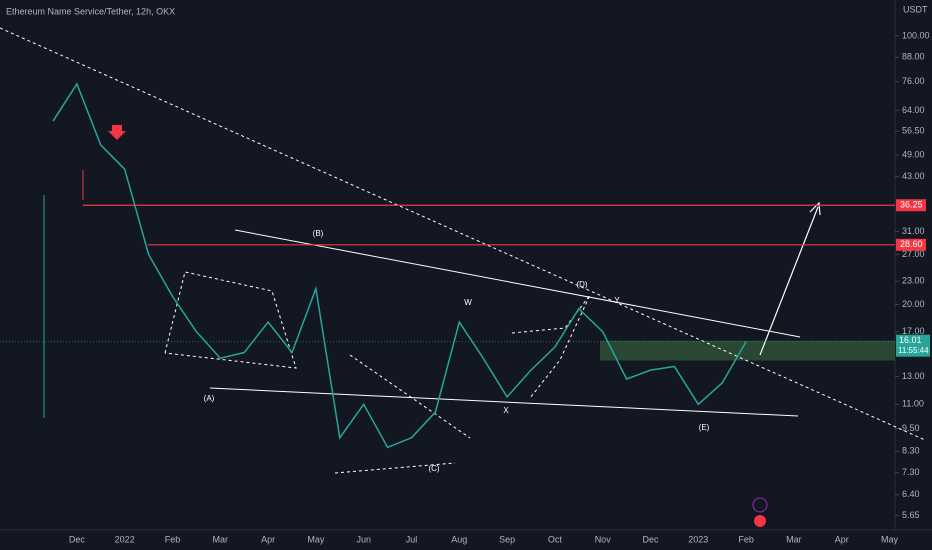  What do you see at coordinates (913, 154) in the screenshot?
I see `y-tick-label: 49.00` at bounding box center [913, 154].